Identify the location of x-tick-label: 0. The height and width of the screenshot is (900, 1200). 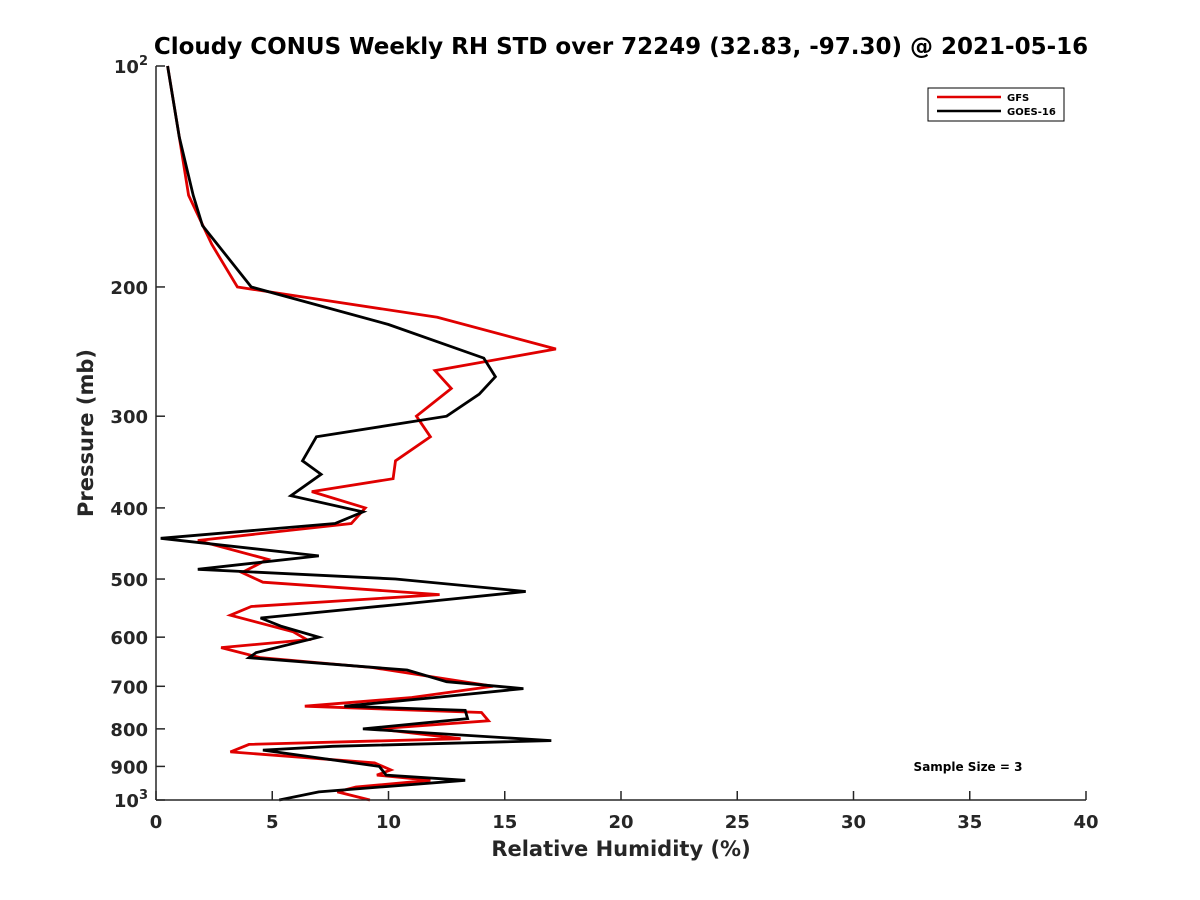
(156, 822).